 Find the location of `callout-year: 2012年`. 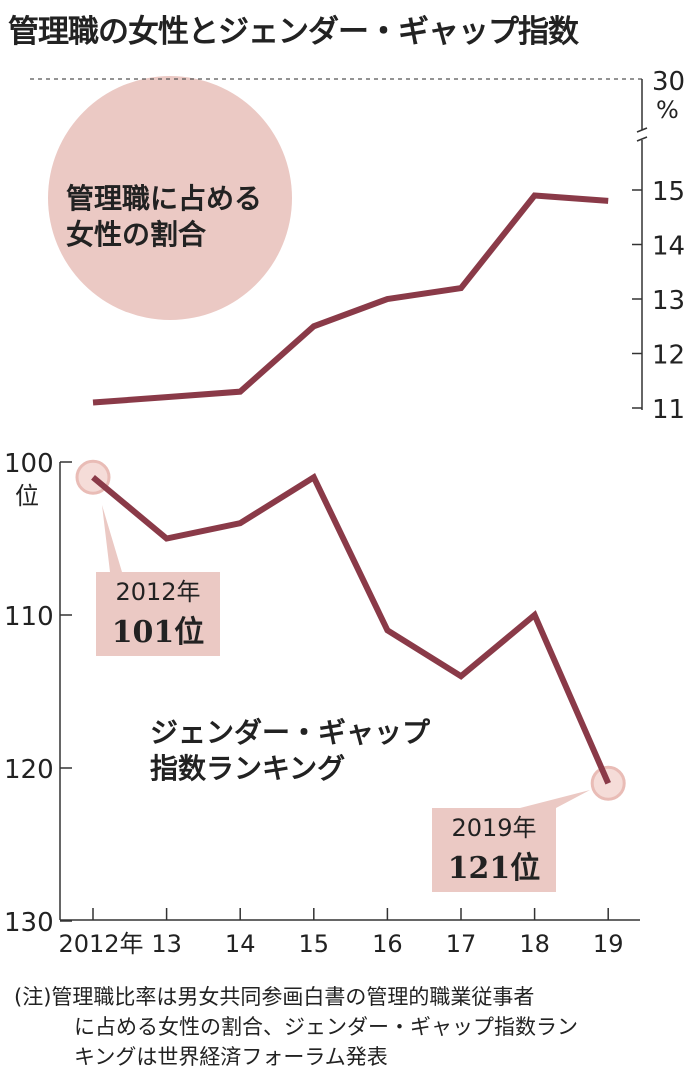

callout-year: 2012年 is located at coordinates (157, 592).